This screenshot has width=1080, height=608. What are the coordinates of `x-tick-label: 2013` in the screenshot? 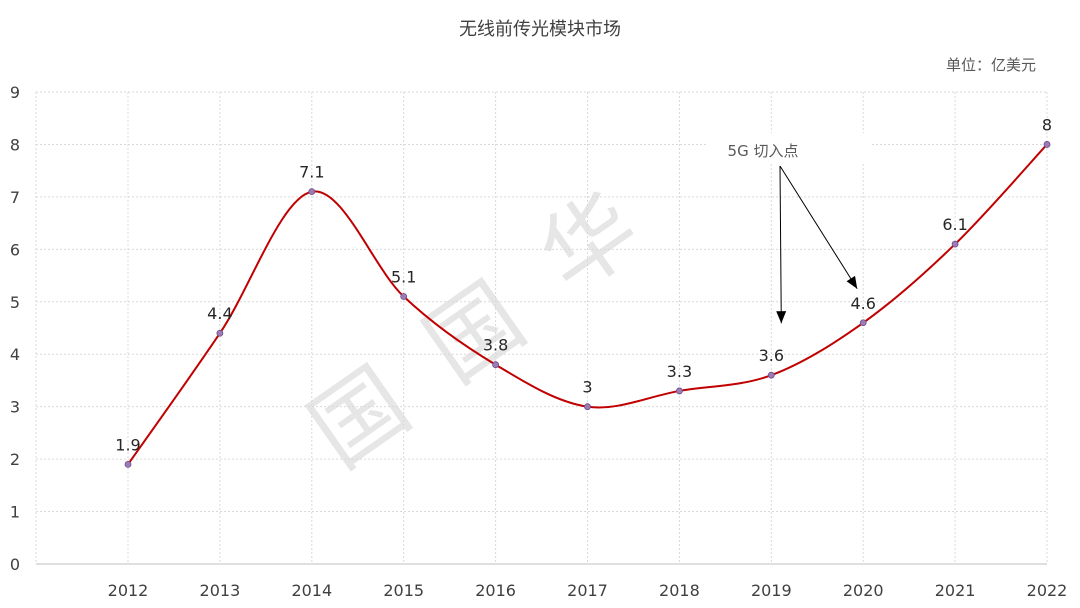 It's located at (220, 590).